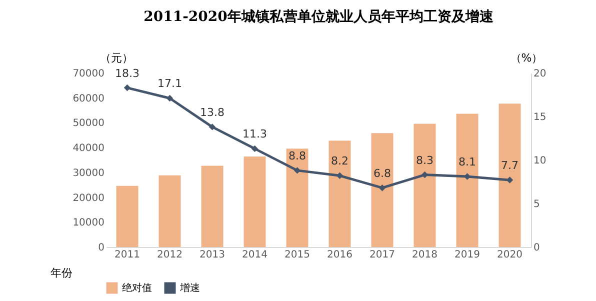 This screenshot has width=596, height=301. I want to click on data-label: 8.8, so click(297, 155).